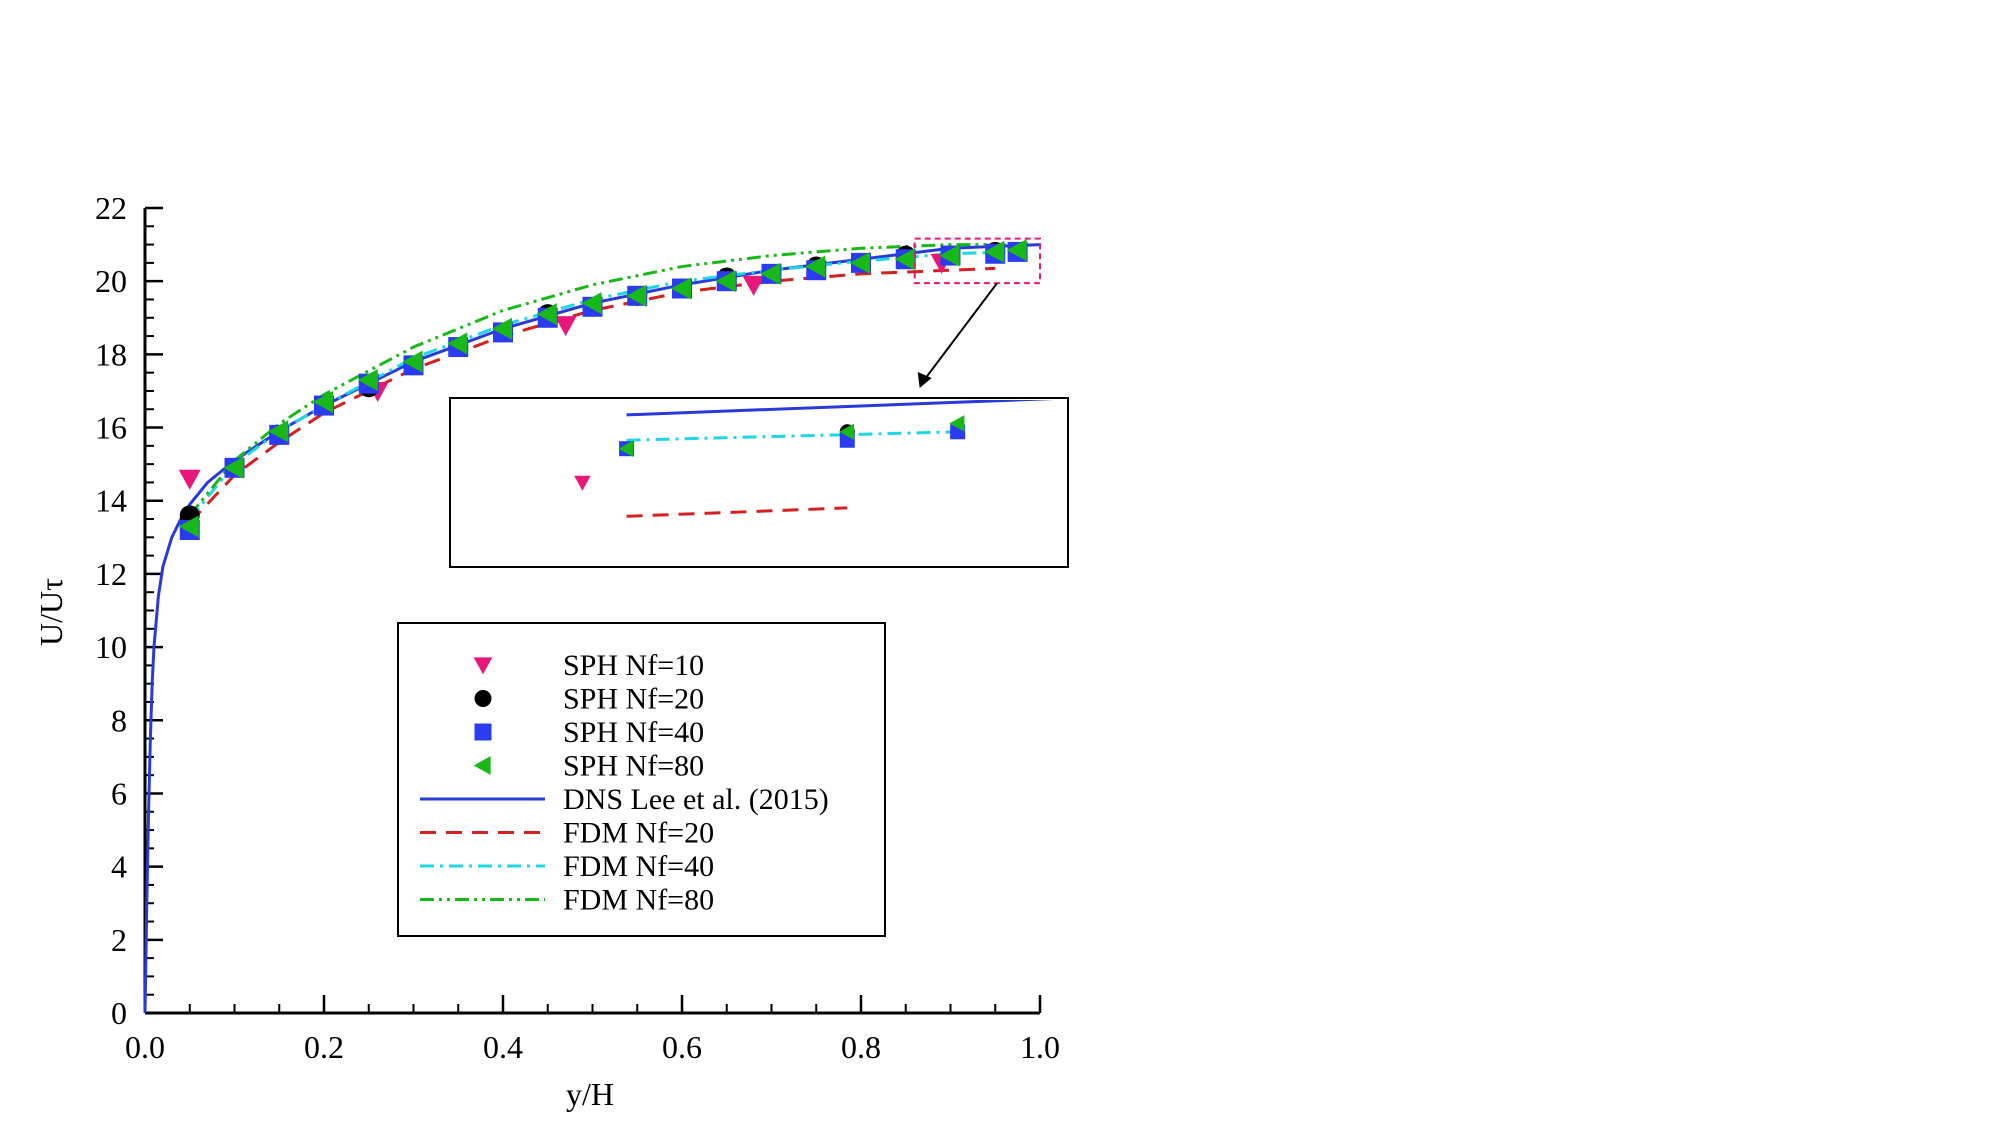 The image size is (2000, 1125). What do you see at coordinates (111, 208) in the screenshot?
I see `y-tick-label: 22` at bounding box center [111, 208].